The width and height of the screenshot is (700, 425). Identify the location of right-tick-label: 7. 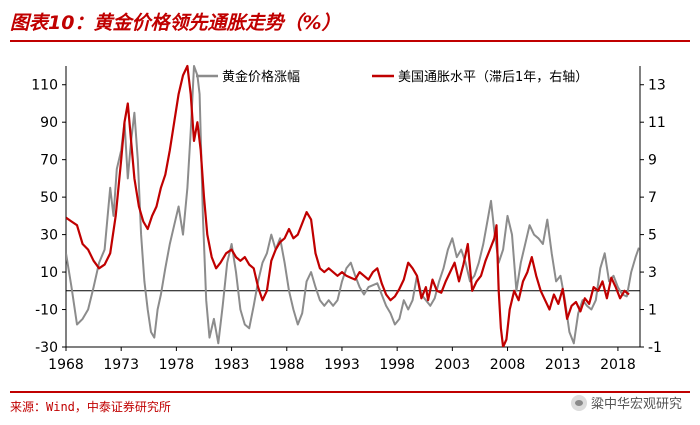
(652, 198).